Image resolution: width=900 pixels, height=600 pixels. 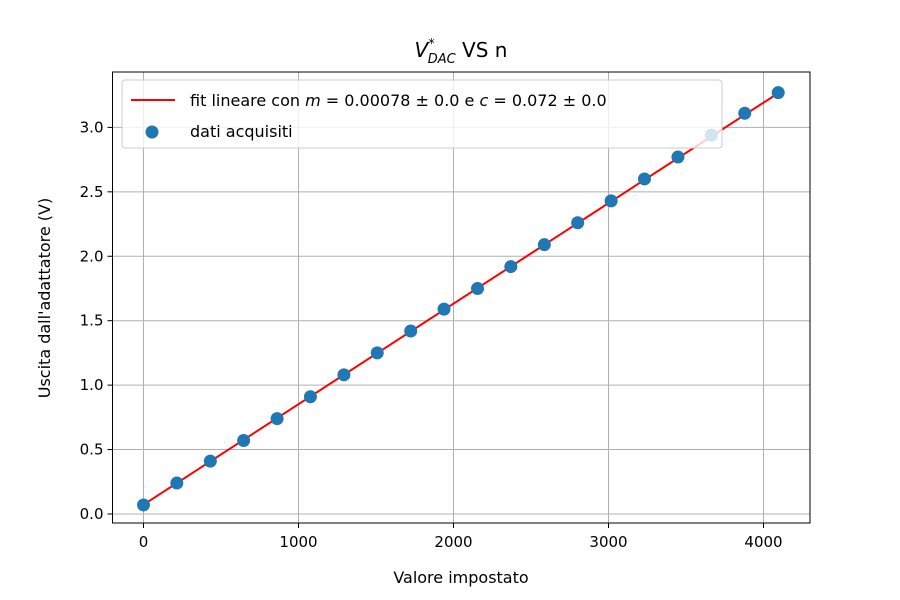 What do you see at coordinates (461, 52) in the screenshot?
I see `chart-title: V* DAC VS n` at bounding box center [461, 52].